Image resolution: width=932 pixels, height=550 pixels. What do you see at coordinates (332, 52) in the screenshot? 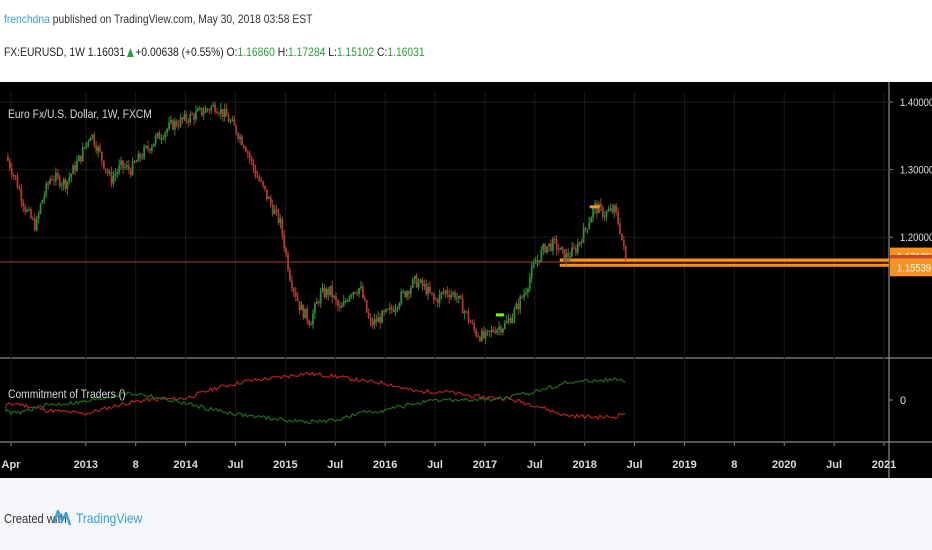
I see `low-label: L:` at bounding box center [332, 52].